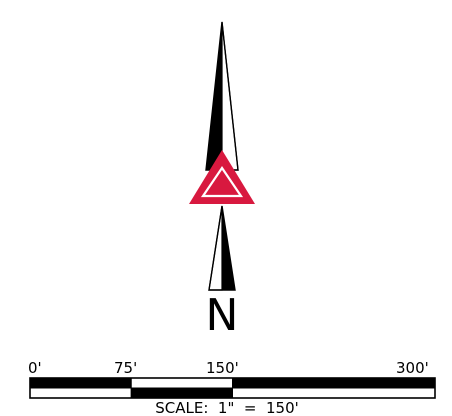 This screenshot has width=452, height=416. I want to click on north-arrow: N, so click(222, 181).